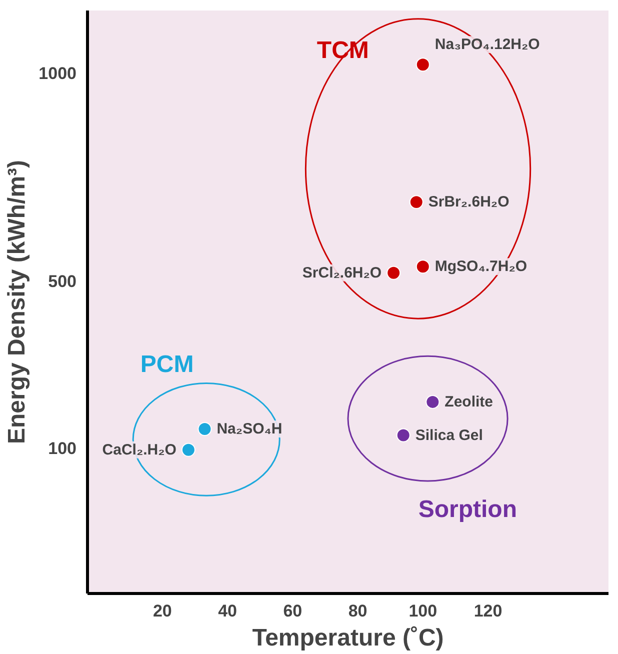  Describe the element at coordinates (162, 611) in the screenshot. I see `x-tick-label: 20` at that location.